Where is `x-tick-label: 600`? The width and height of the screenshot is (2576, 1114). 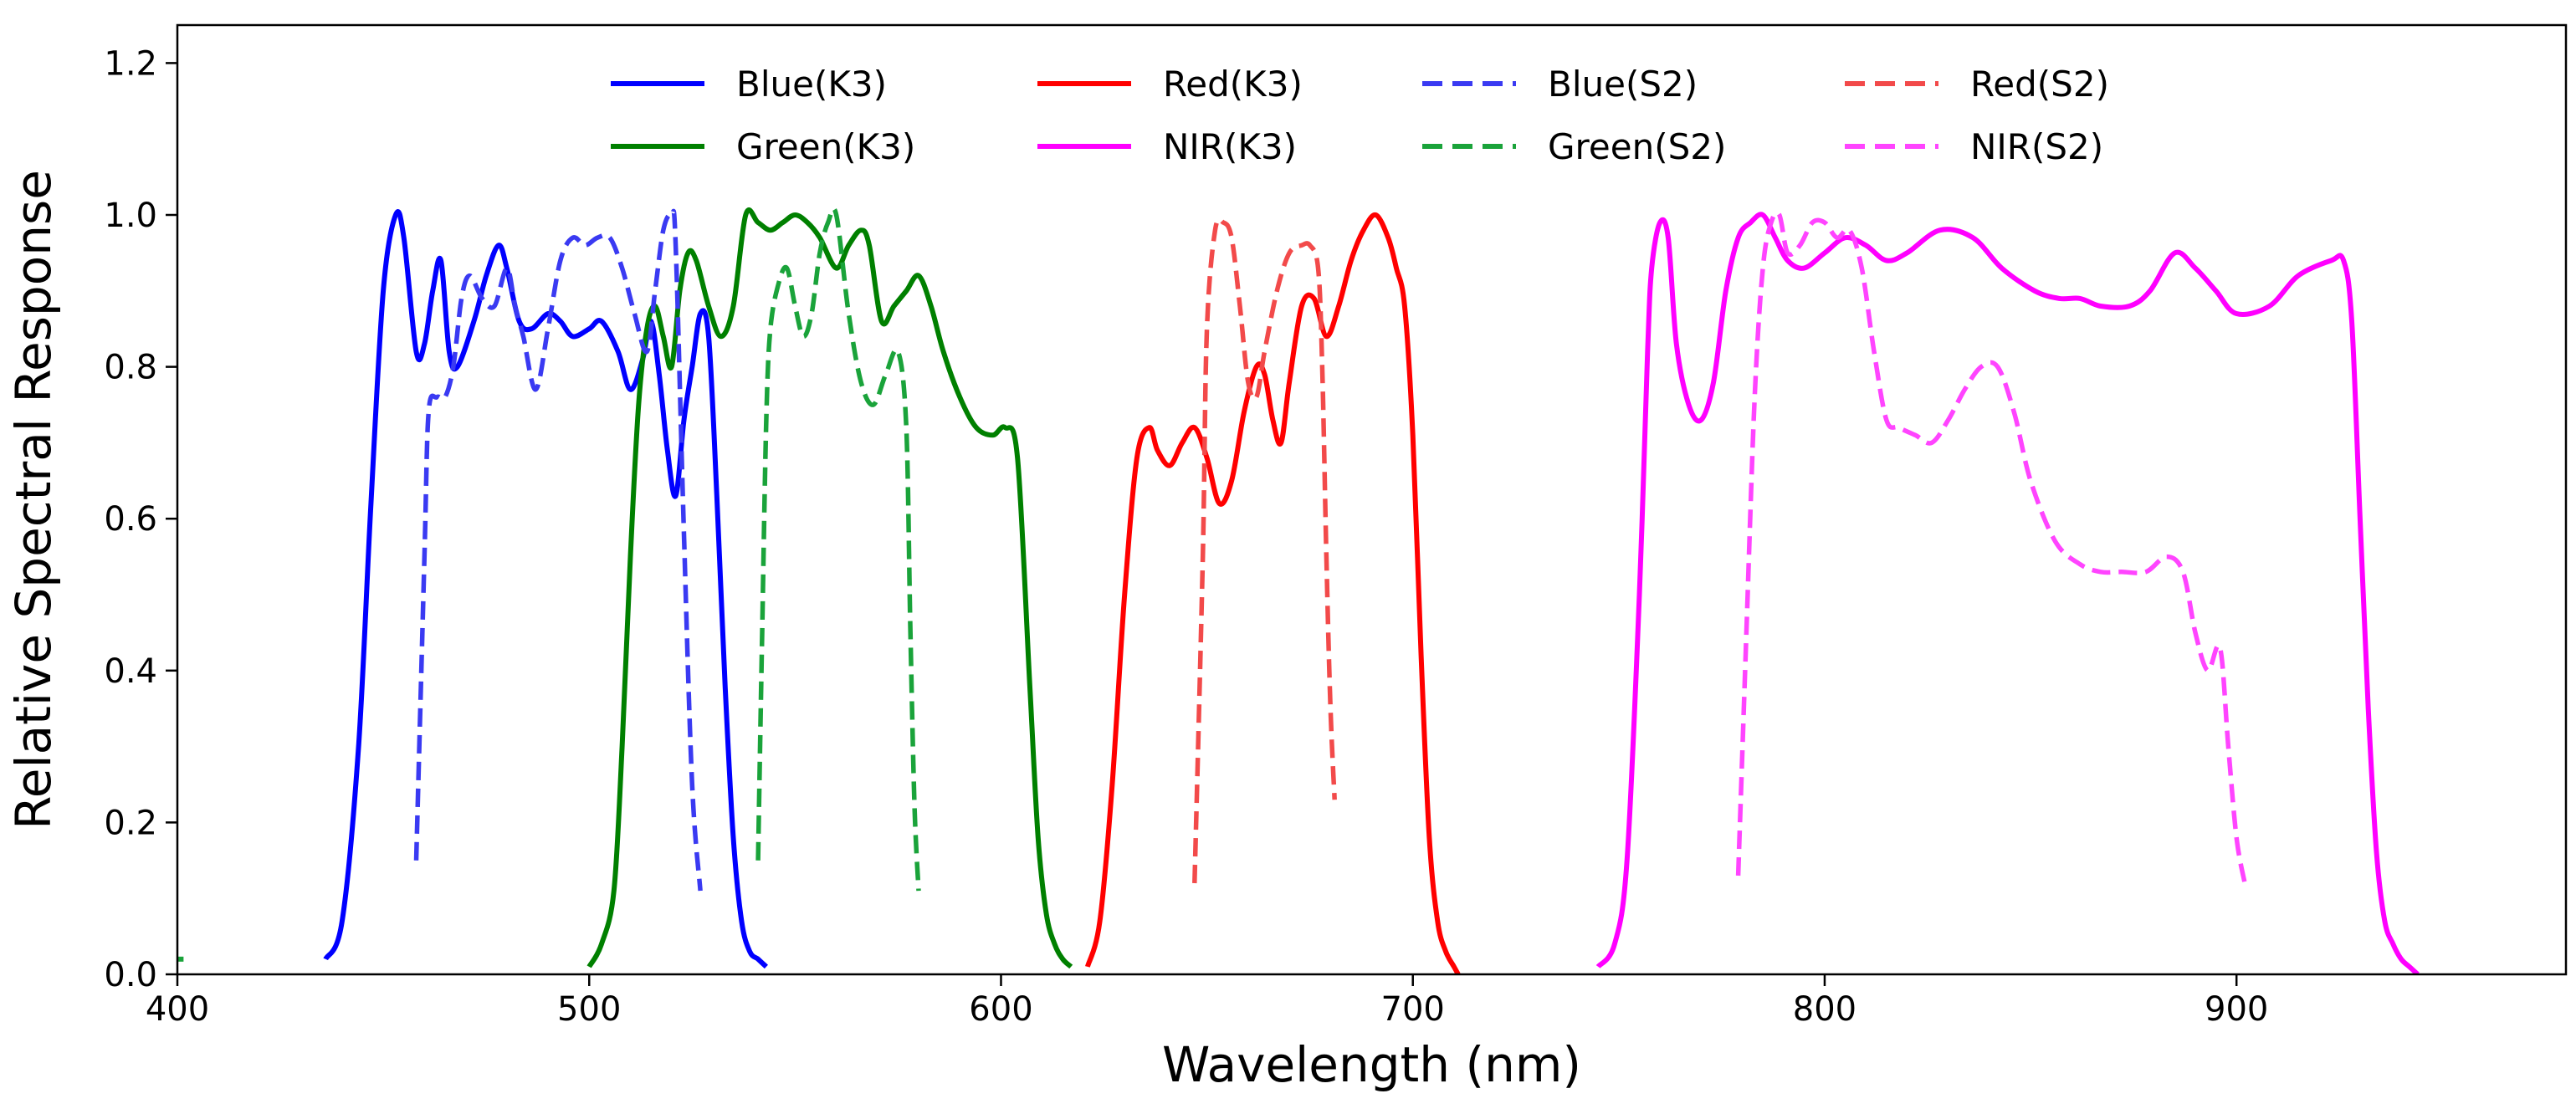
x-tick-label: 600 is located at coordinates (1001, 1009).